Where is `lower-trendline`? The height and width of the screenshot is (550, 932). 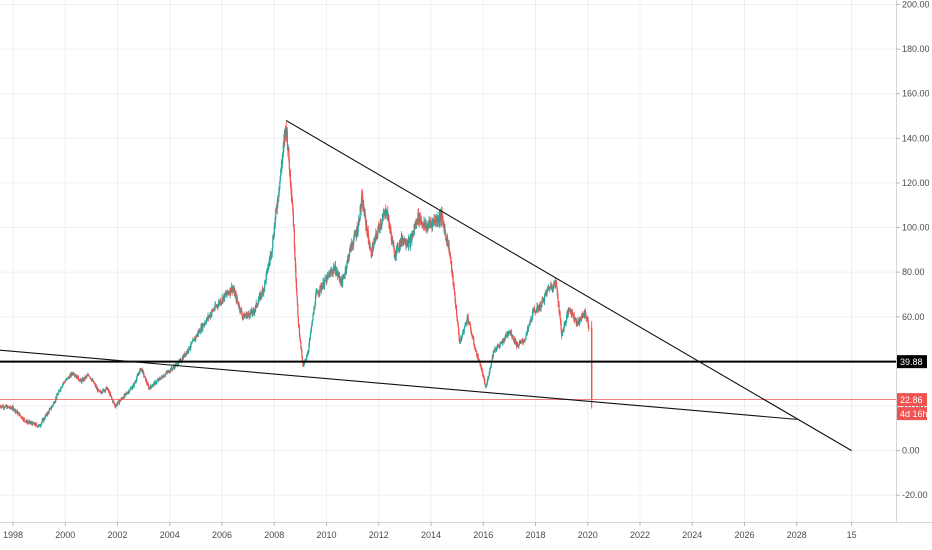 lower-trendline is located at coordinates (398, 384).